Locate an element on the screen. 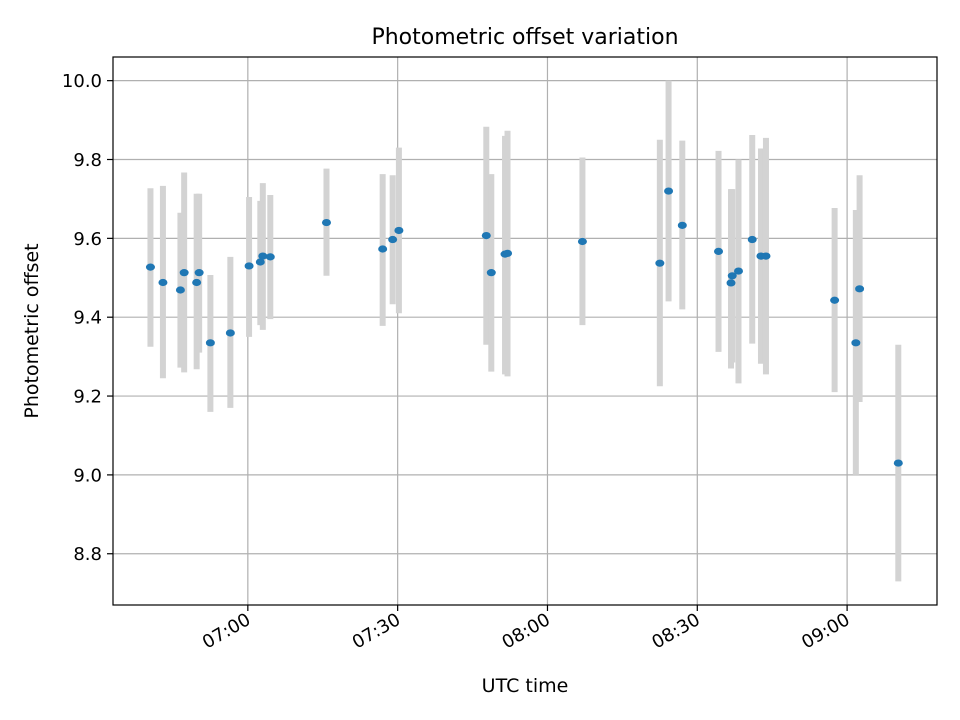 This screenshot has width=960, height=720. y-tick-label: 8.8 is located at coordinates (87, 554).